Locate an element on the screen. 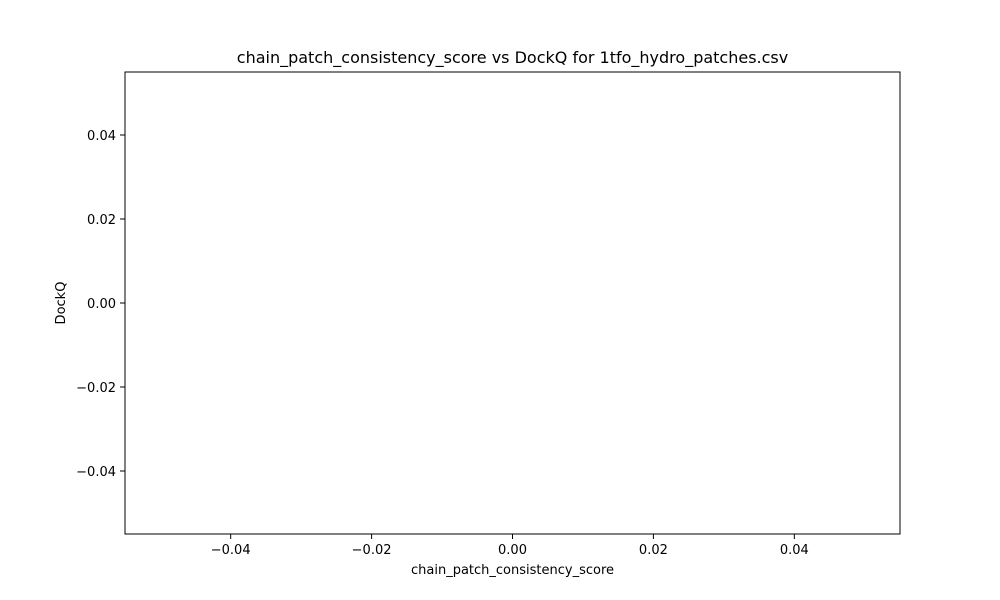  x-tick-label: −0.02 is located at coordinates (372, 550).